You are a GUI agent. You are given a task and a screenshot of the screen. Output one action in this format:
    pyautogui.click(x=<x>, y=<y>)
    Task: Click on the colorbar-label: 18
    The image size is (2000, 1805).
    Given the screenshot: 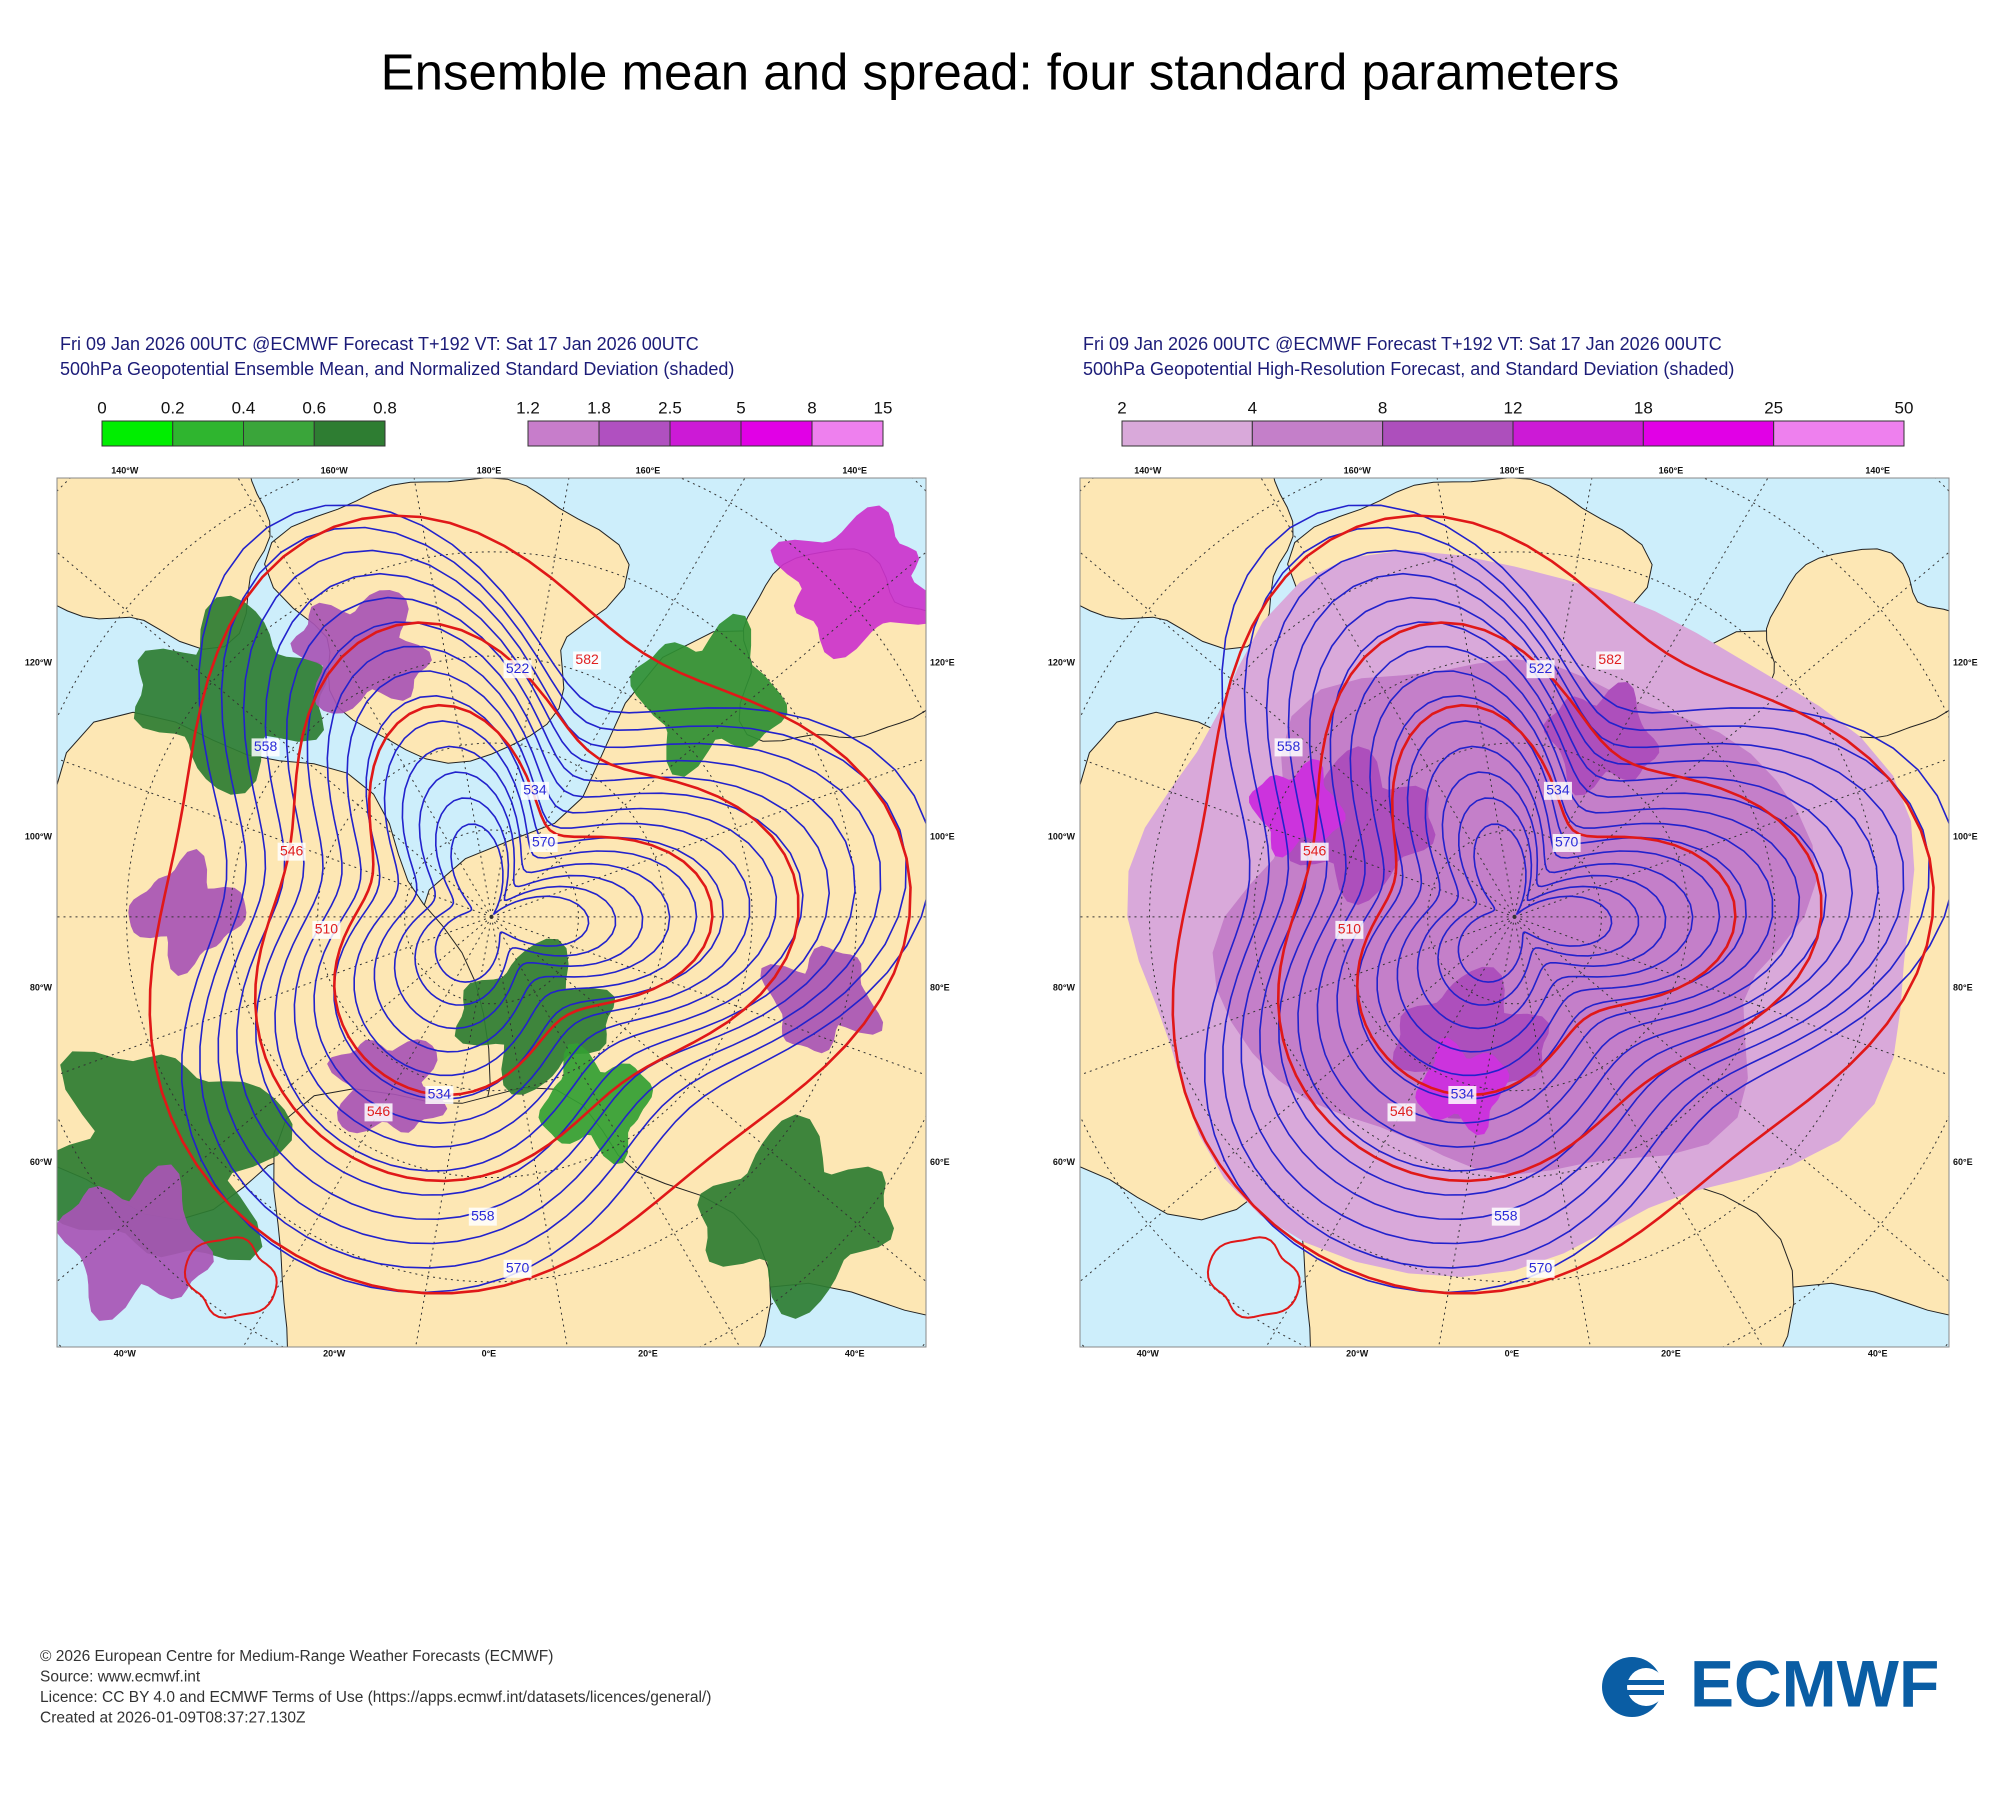 What is the action you would take?
    pyautogui.click(x=1643, y=407)
    